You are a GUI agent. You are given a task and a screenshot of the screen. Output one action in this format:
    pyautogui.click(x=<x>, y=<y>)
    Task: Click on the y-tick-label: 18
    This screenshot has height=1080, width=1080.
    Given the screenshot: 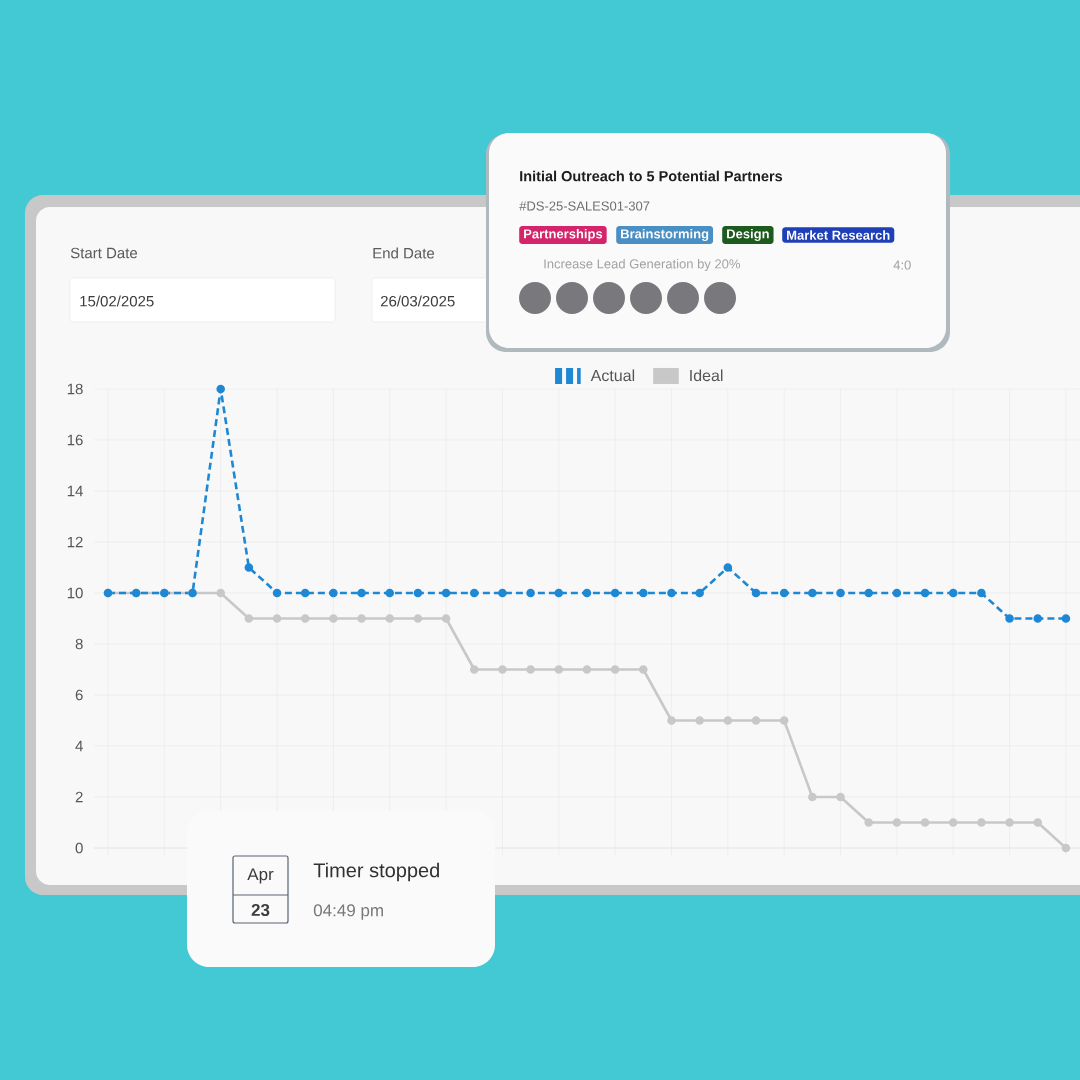 What is the action you would take?
    pyautogui.click(x=75, y=389)
    